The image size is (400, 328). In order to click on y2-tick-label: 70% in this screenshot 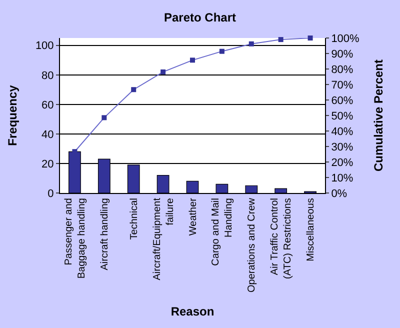, I will do `click(342, 85)`.